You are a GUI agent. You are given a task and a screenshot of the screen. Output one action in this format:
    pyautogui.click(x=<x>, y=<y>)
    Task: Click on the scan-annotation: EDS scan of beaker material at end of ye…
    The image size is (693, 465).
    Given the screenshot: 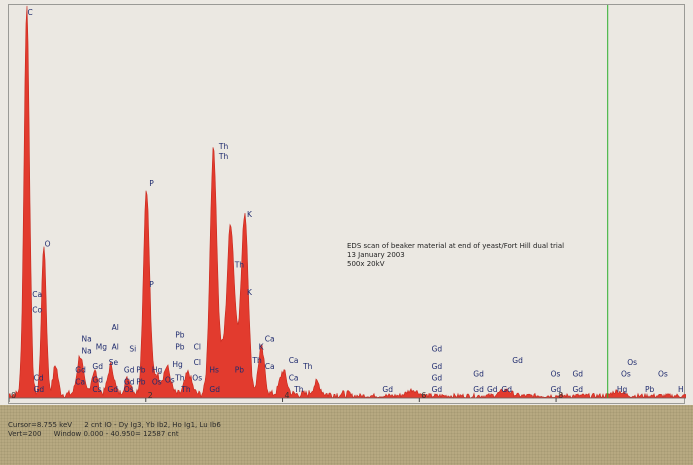 What is the action you would take?
    pyautogui.click(x=512, y=255)
    